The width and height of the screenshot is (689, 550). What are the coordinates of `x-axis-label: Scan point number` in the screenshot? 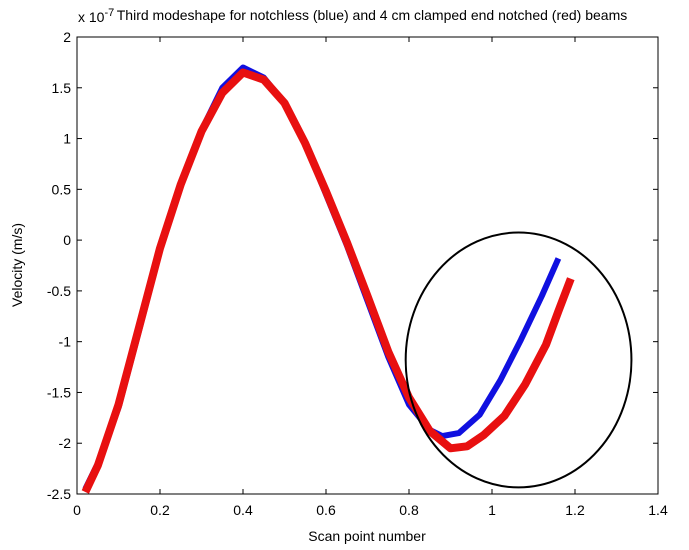 It's located at (367, 536).